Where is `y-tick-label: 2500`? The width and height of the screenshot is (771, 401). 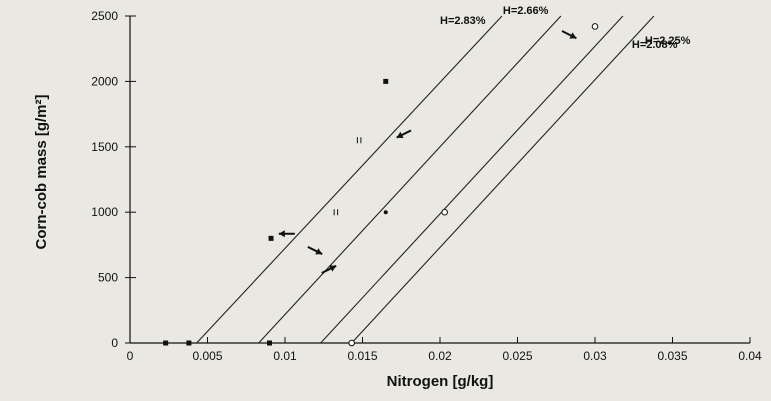 y-tick-label: 2500 is located at coordinates (104, 16).